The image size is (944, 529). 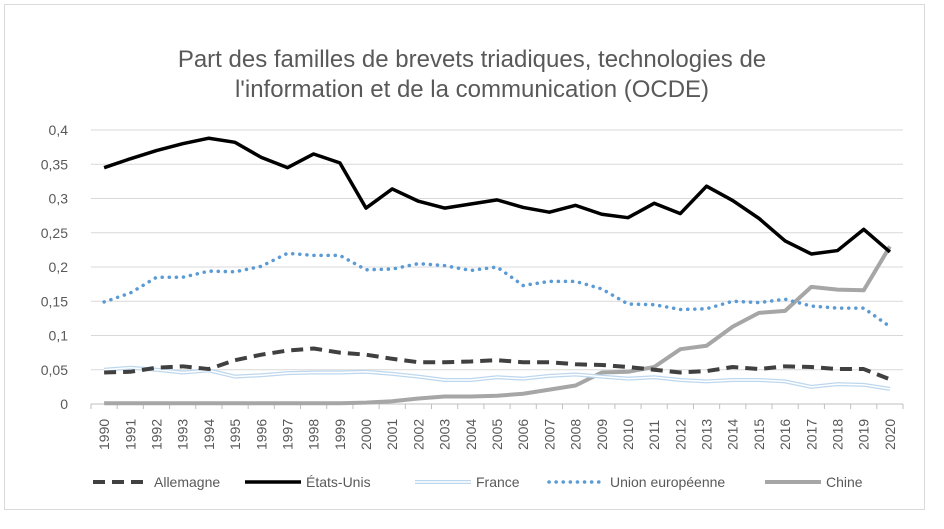 I want to click on x-tick-label: 2000, so click(x=366, y=434).